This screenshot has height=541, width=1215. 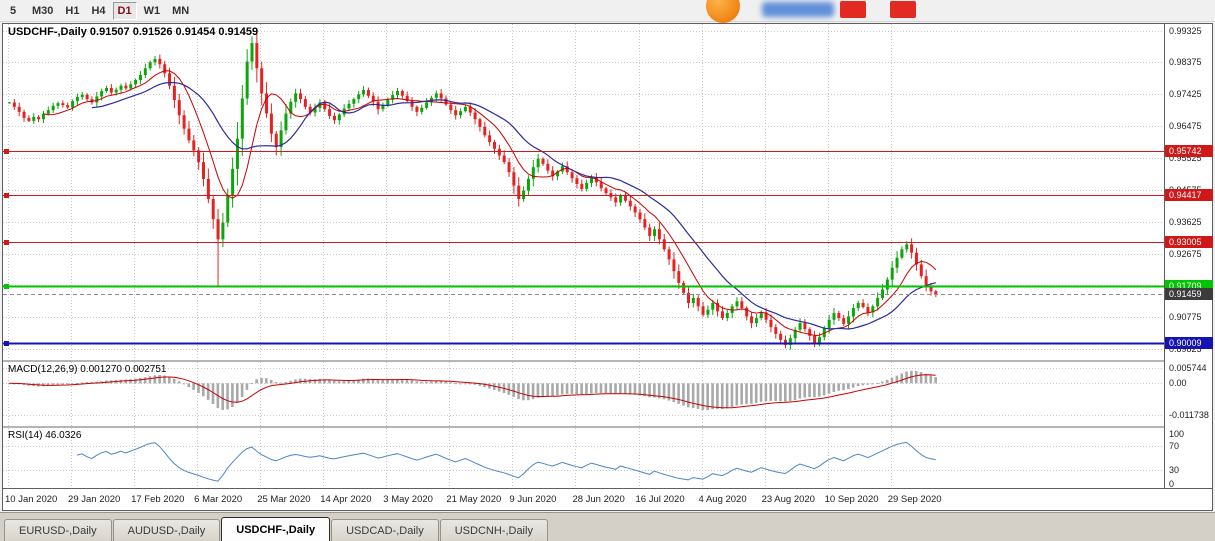 What do you see at coordinates (474, 499) in the screenshot?
I see `time-axis-label: 21 May 2020` at bounding box center [474, 499].